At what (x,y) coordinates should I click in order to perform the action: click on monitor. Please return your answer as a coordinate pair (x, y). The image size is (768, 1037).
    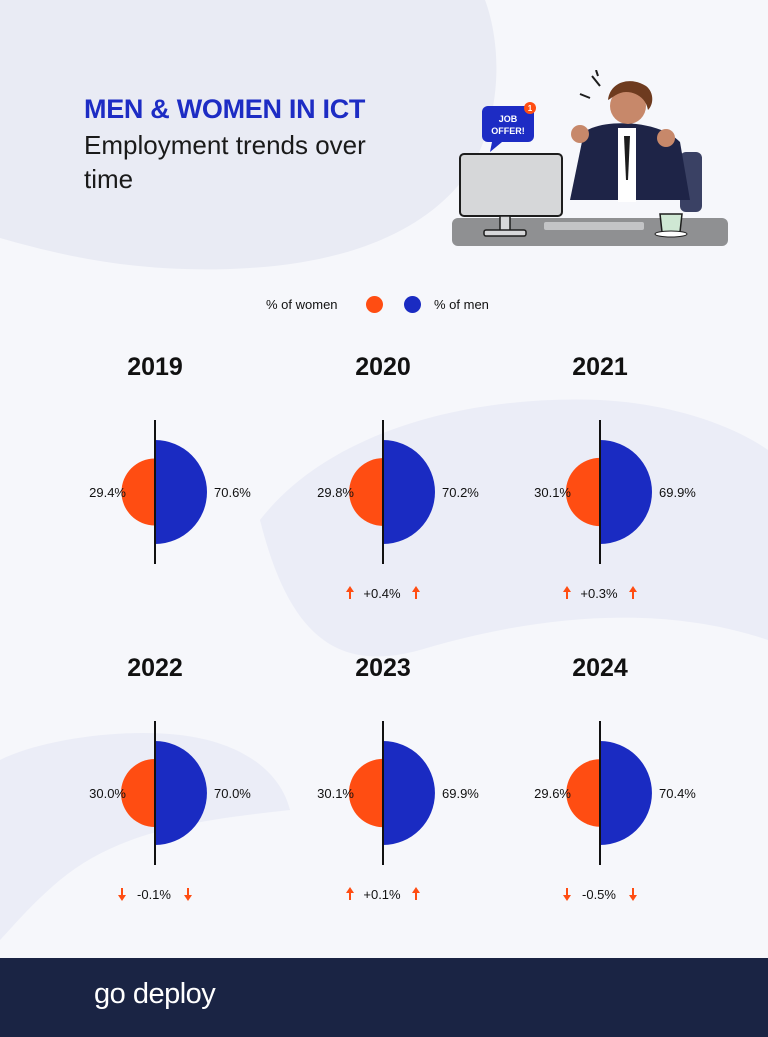
    Looking at the image, I should click on (511, 185).